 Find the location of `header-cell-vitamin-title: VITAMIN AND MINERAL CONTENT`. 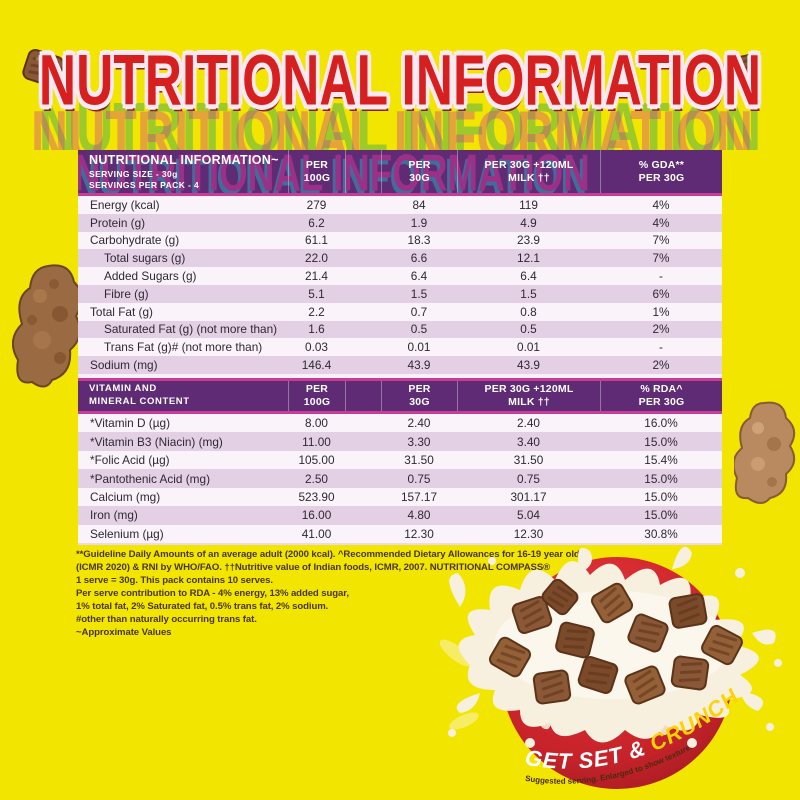

header-cell-vitamin-title: VITAMIN AND MINERAL CONTENT is located at coordinates (139, 395).